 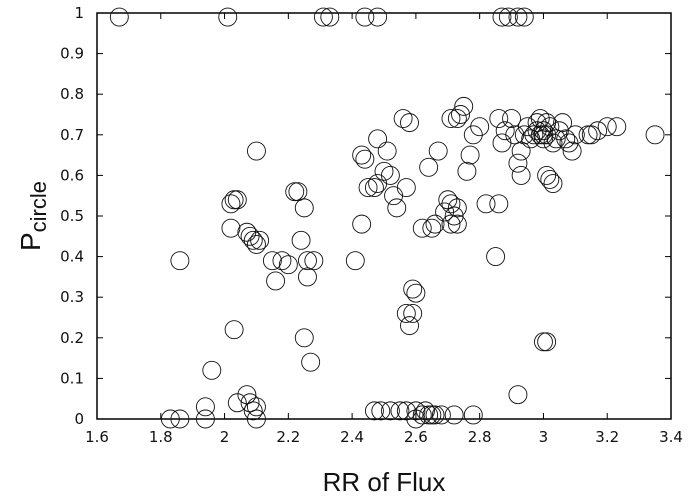 What do you see at coordinates (544, 437) in the screenshot?
I see `x-tick-label: 3` at bounding box center [544, 437].